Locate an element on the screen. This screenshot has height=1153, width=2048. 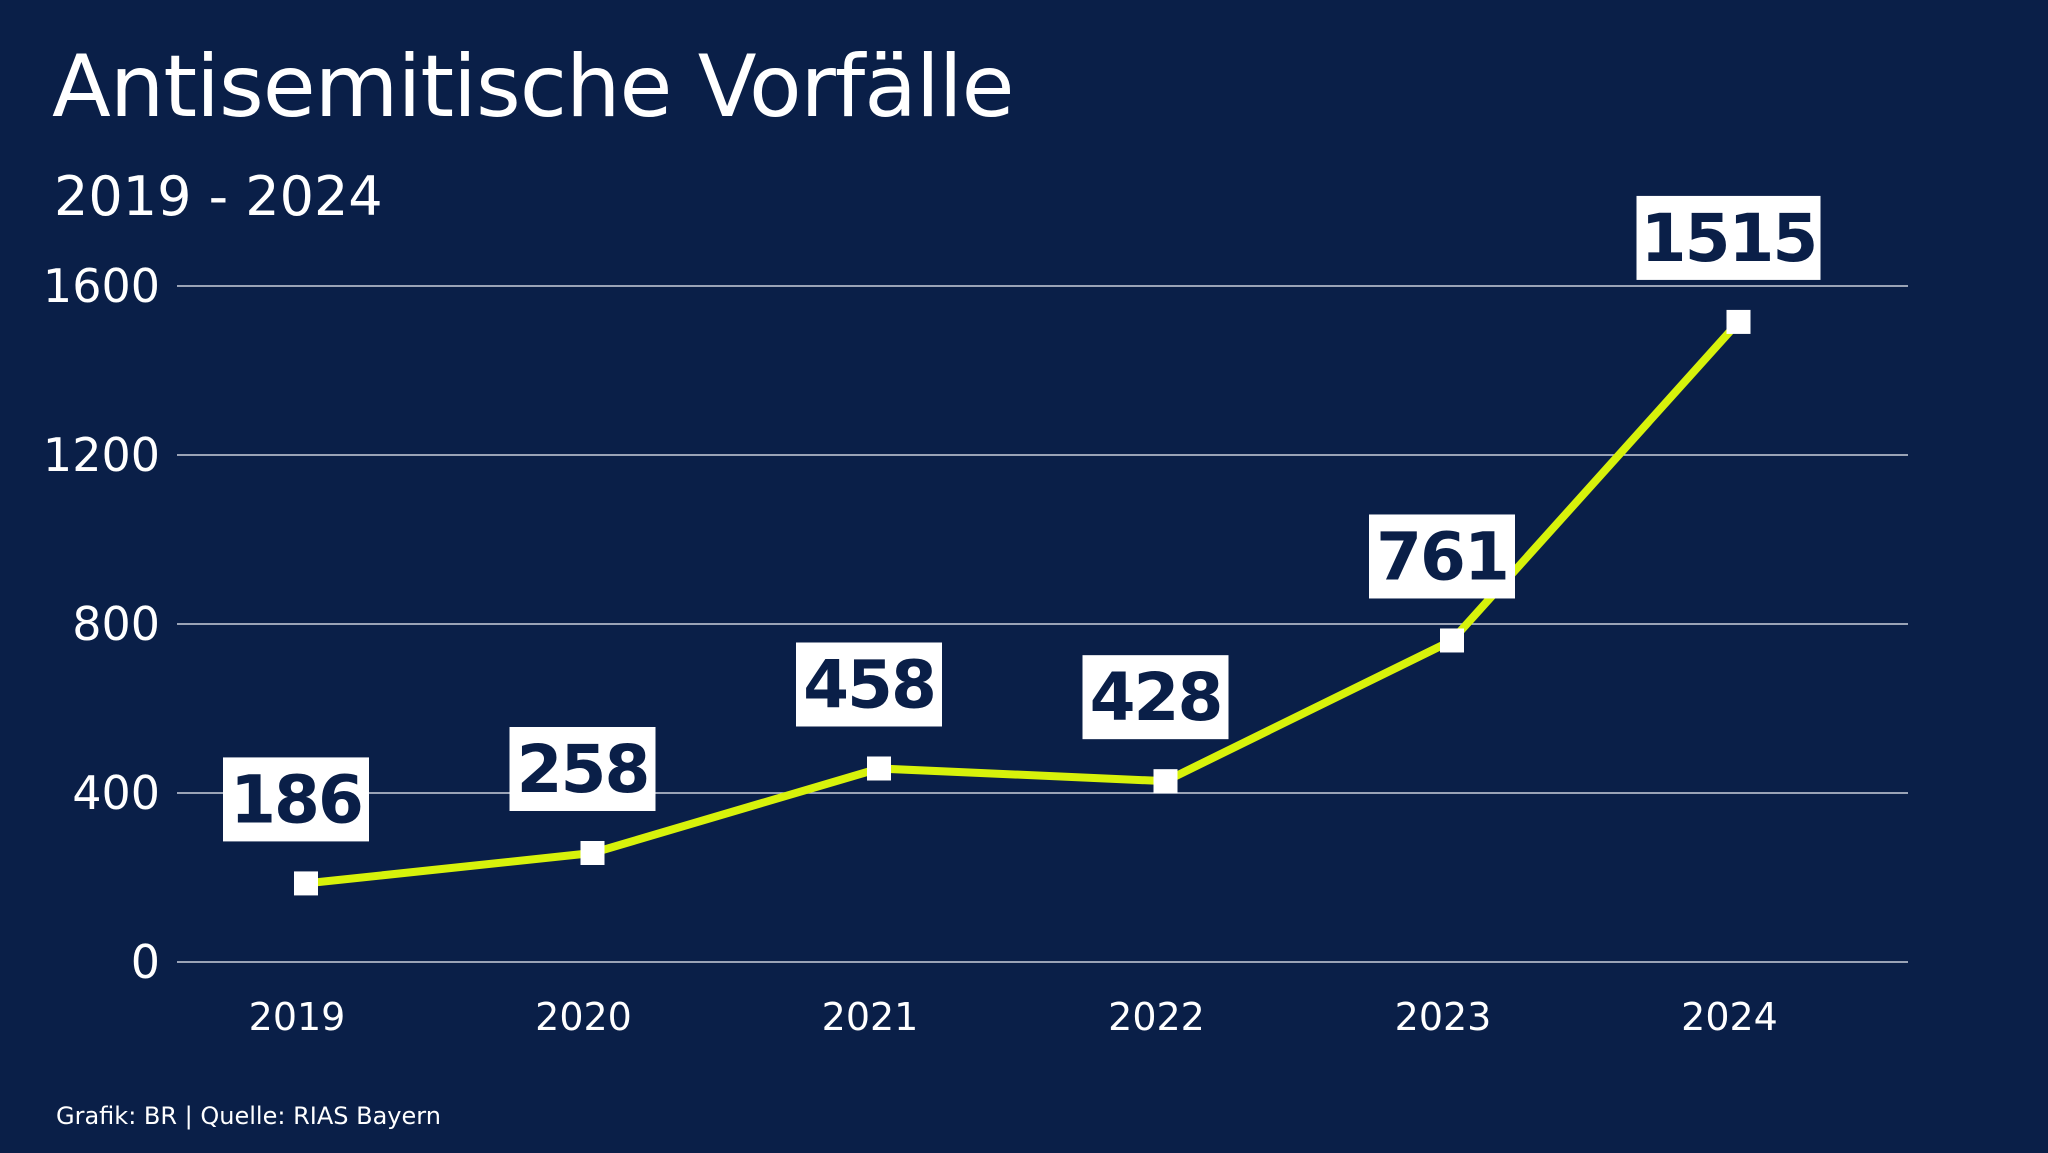
y-tick-label: 0 is located at coordinates (145, 962).